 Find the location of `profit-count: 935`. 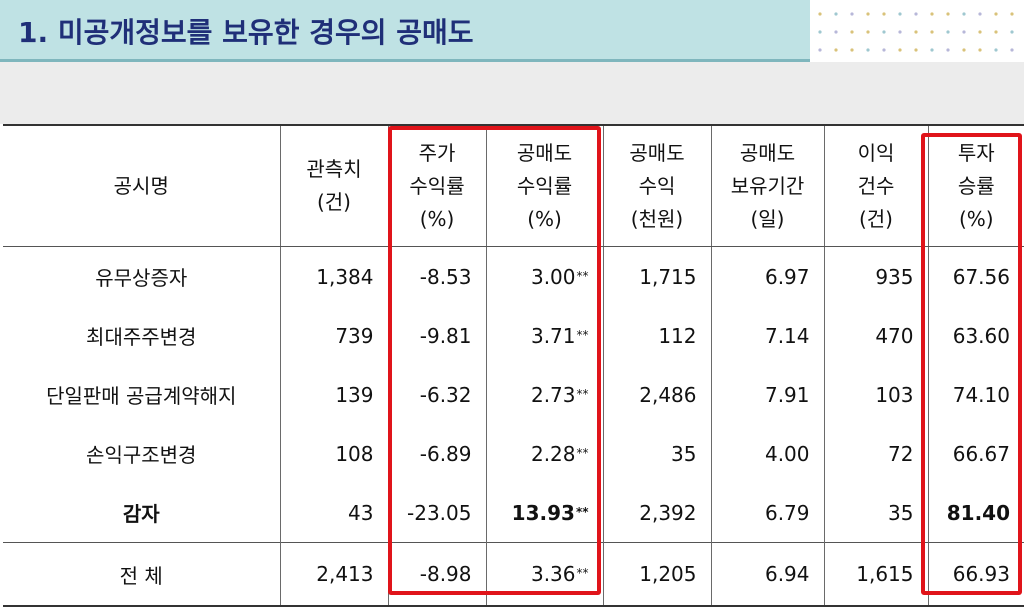

profit-count: 935 is located at coordinates (875, 276).